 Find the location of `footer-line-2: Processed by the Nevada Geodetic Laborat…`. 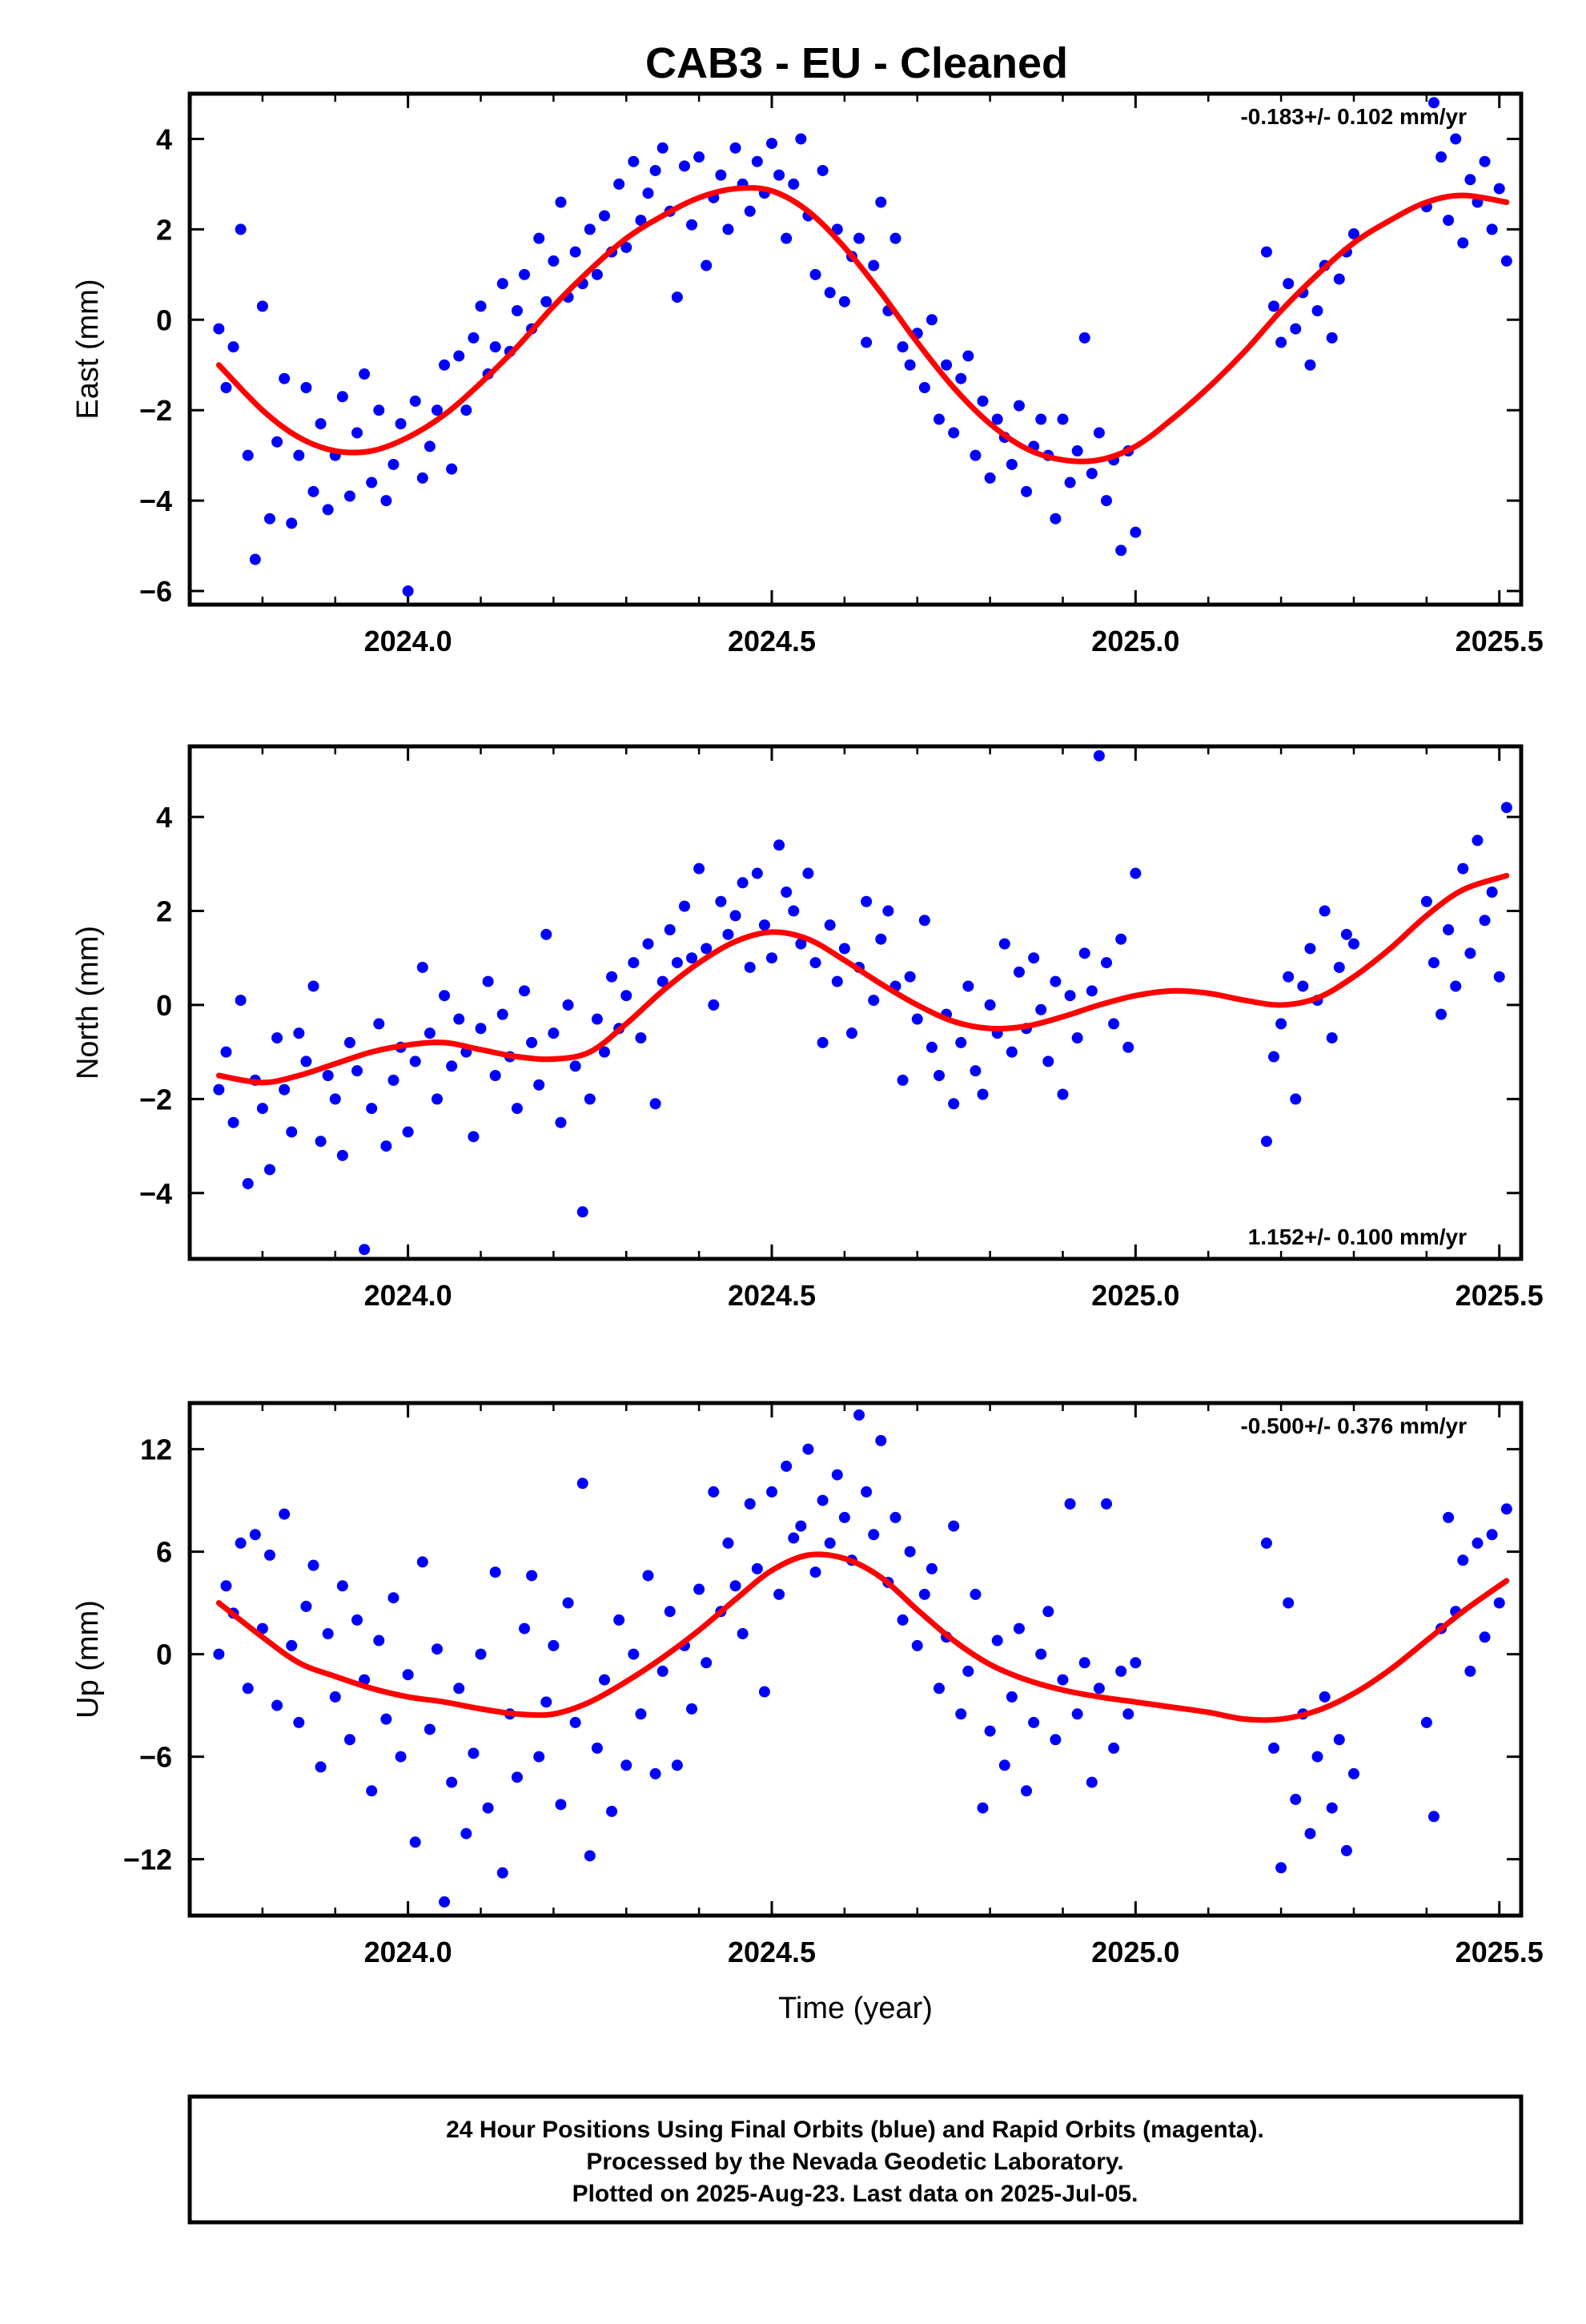

footer-line-2: Processed by the Nevada Geodetic Laborat… is located at coordinates (854, 2162).